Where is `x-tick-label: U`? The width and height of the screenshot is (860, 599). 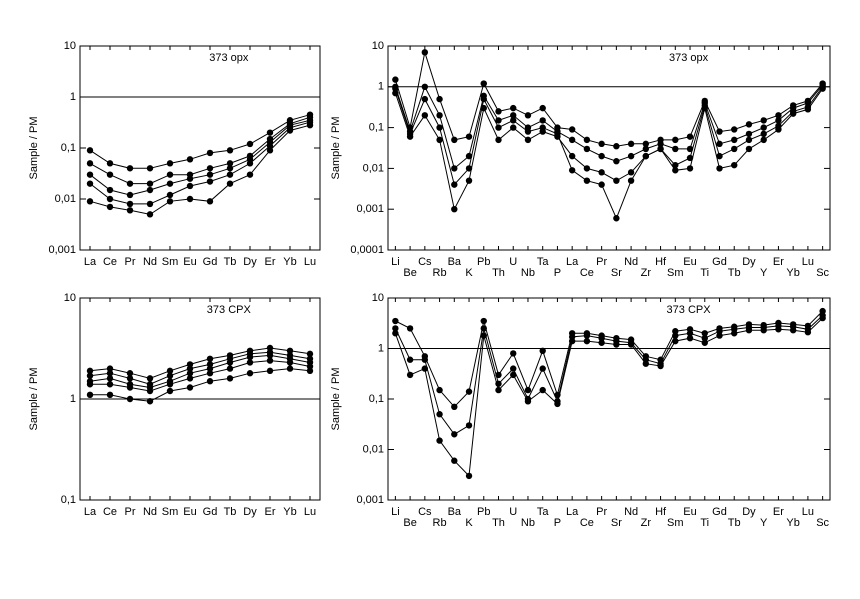 x-tick-label: U is located at coordinates (513, 512).